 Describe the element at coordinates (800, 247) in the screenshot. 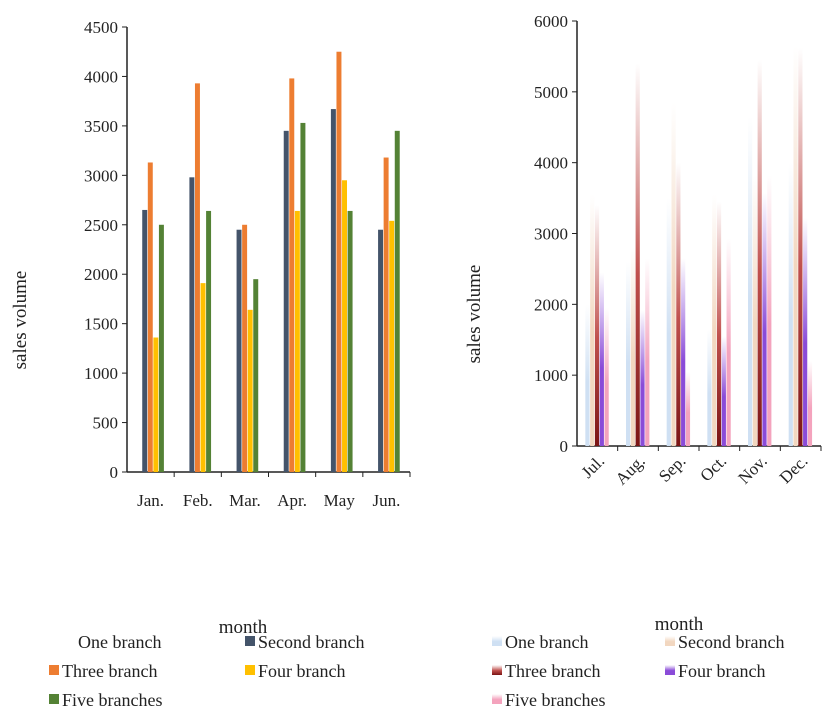

I see `bar-three-branch-dec` at that location.